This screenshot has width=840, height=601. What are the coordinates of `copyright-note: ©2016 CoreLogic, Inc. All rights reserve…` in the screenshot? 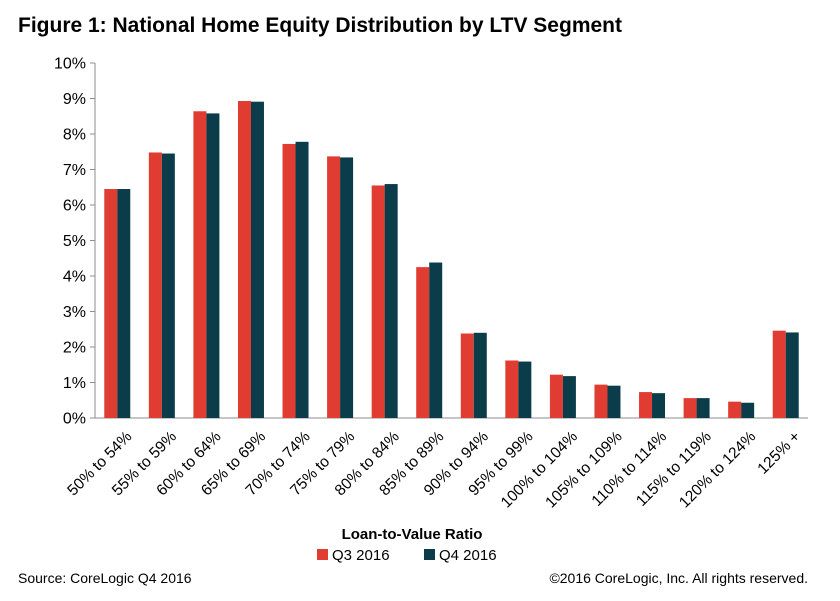 It's located at (678, 578).